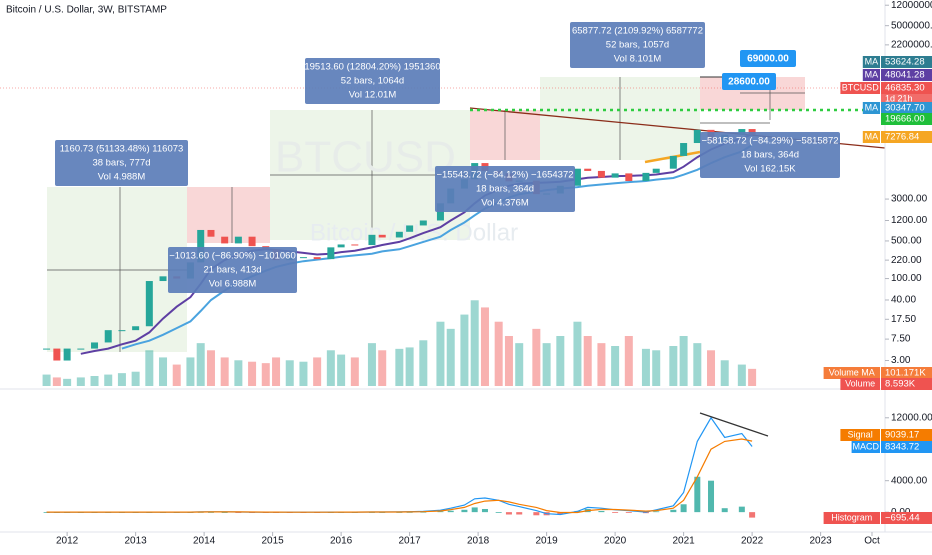 The height and width of the screenshot is (555, 932). I want to click on watermark: Bitcoin / U.S. Dollar, so click(414, 232).